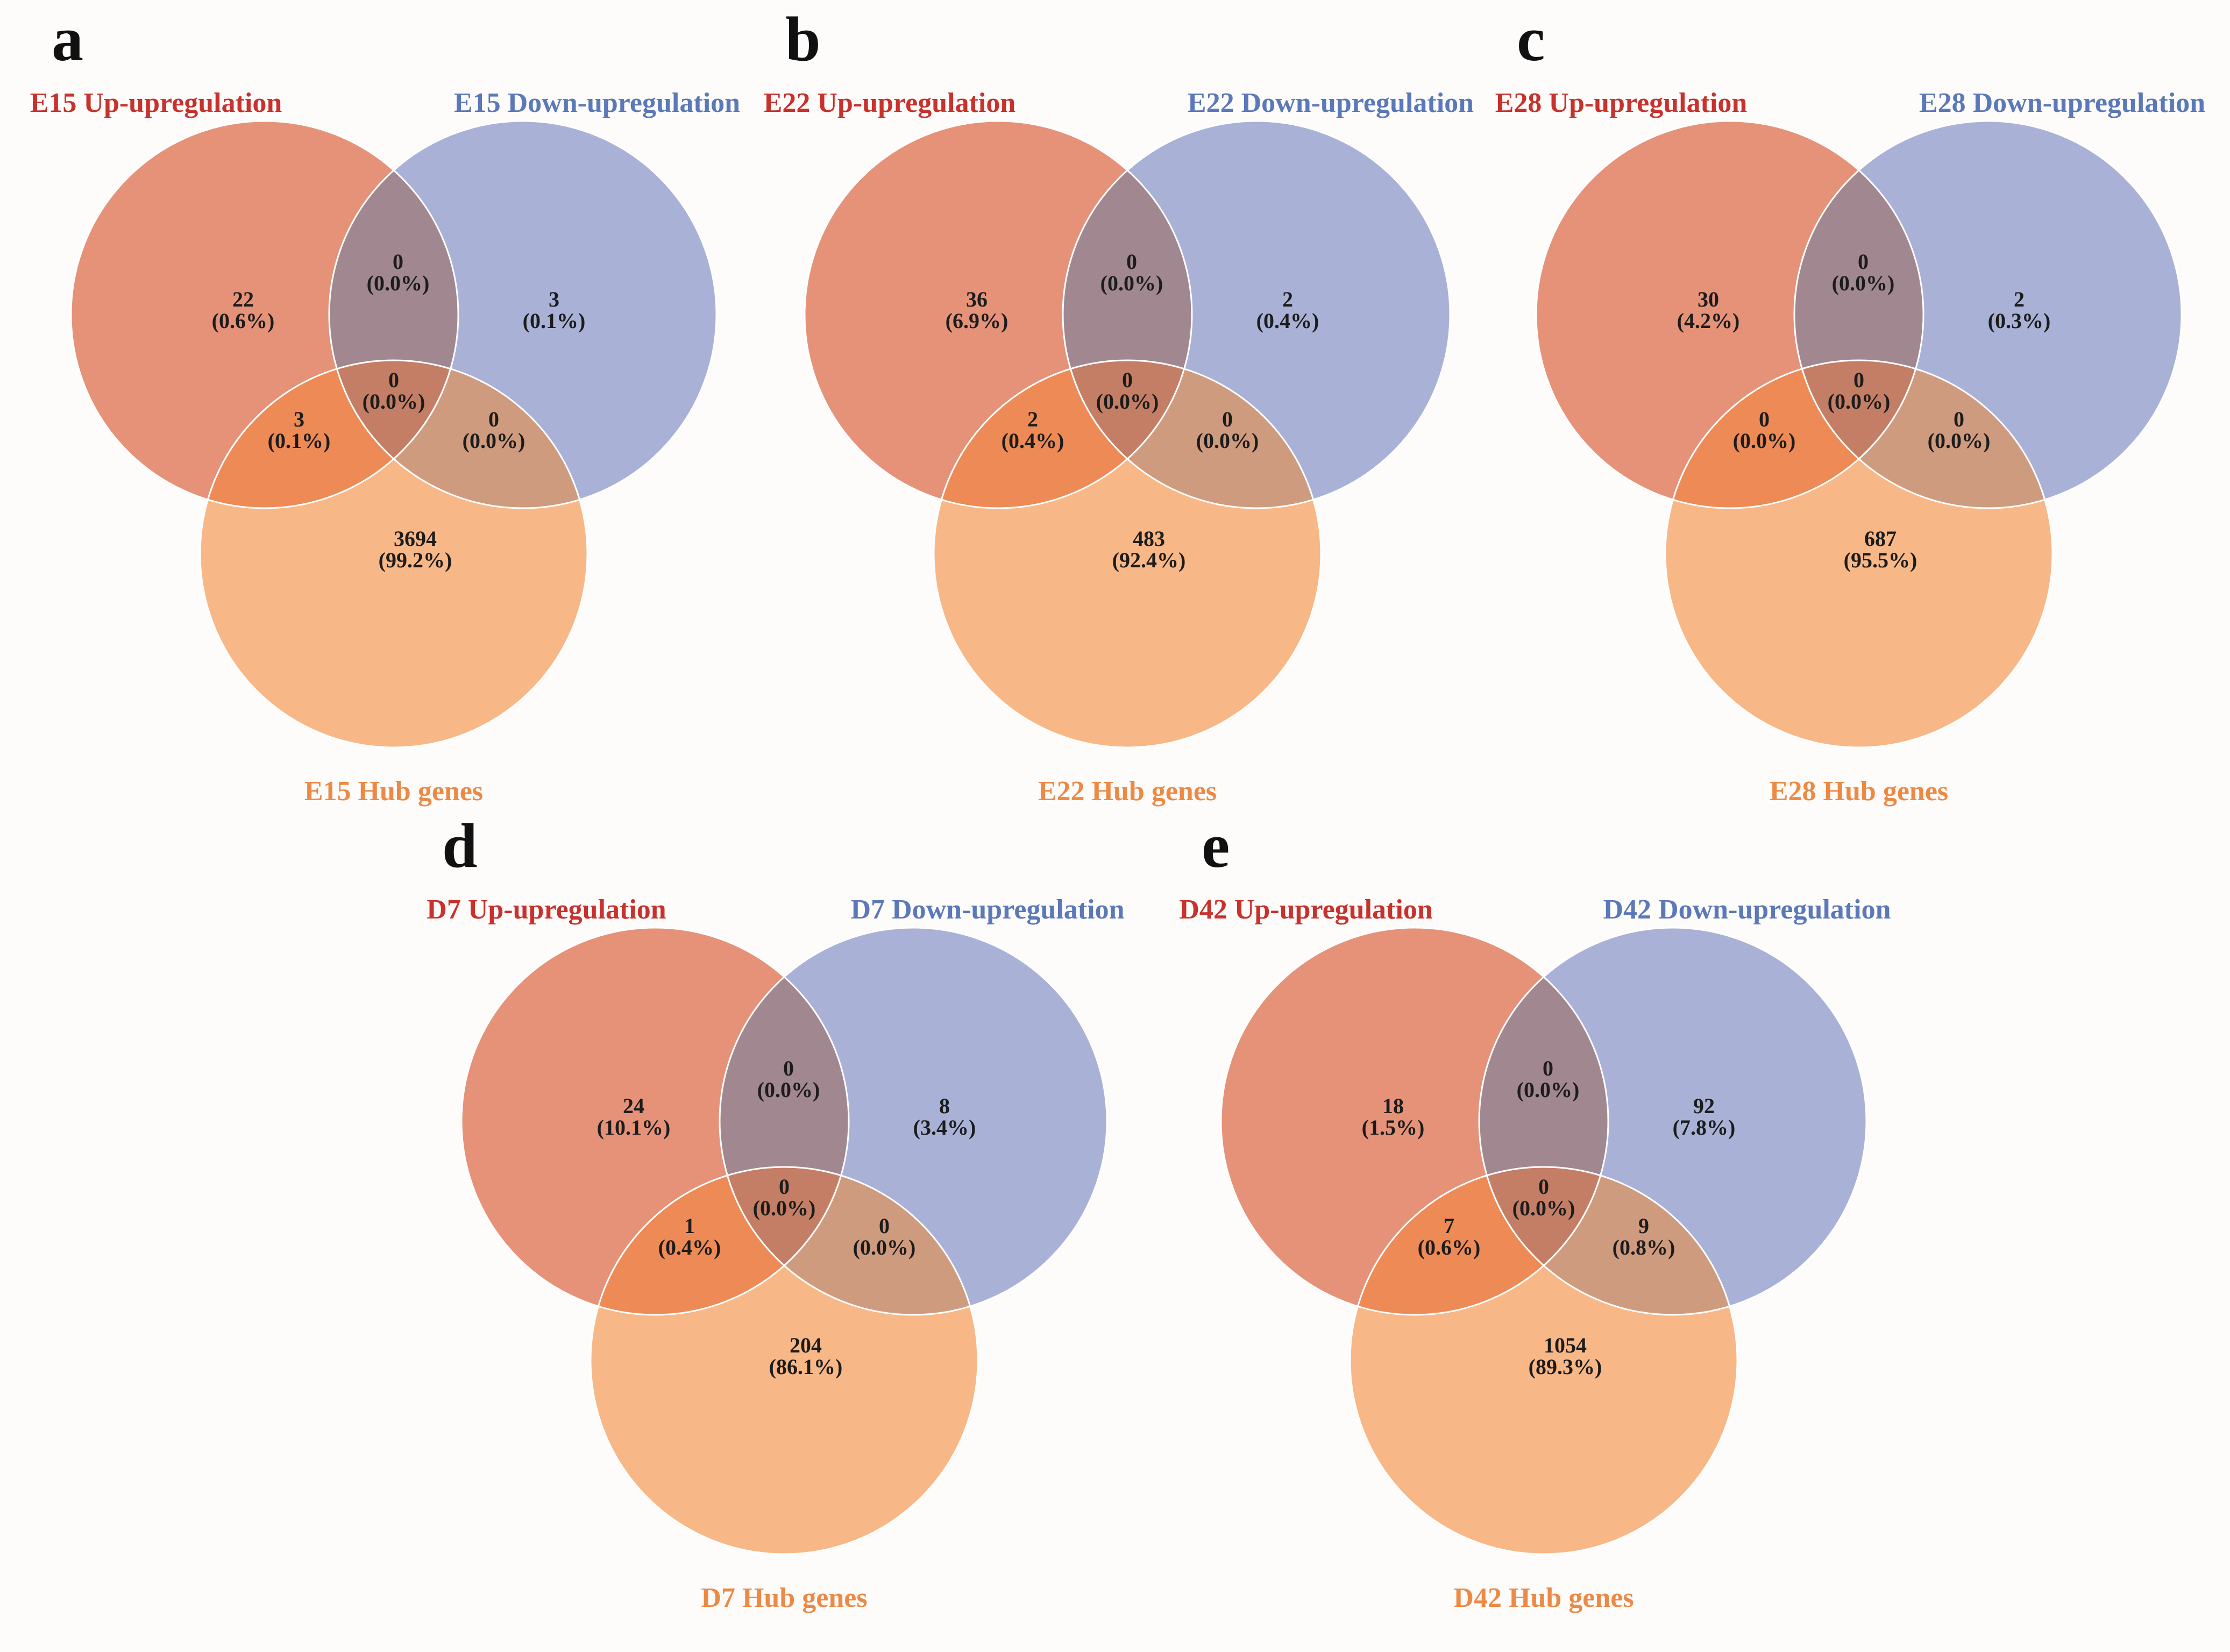 Image resolution: width=2230 pixels, height=1652 pixels. What do you see at coordinates (1149, 560) in the screenshot?
I see `region-c-only-percent: (92.4%)` at bounding box center [1149, 560].